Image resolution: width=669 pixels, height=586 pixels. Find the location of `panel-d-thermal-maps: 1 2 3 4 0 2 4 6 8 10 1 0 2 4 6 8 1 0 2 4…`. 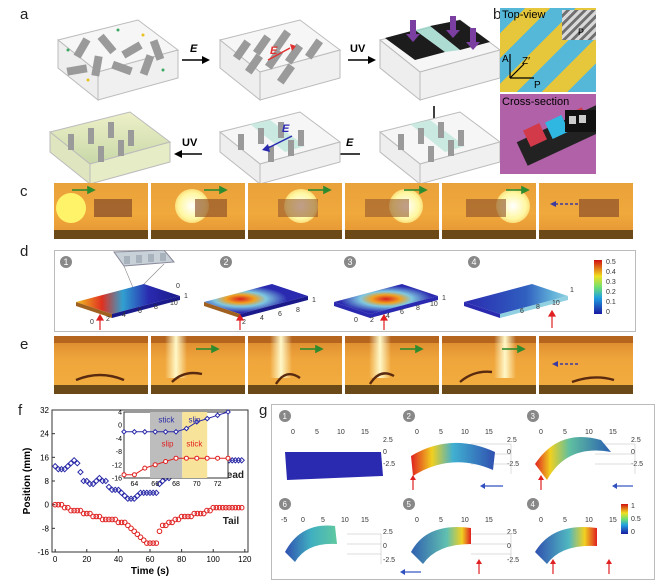

panel-d-thermal-maps: 1 2 3 4 0 2 4 6 8 10 1 0 2 4 6 8 1 0 2 4… is located at coordinates (338, 290).